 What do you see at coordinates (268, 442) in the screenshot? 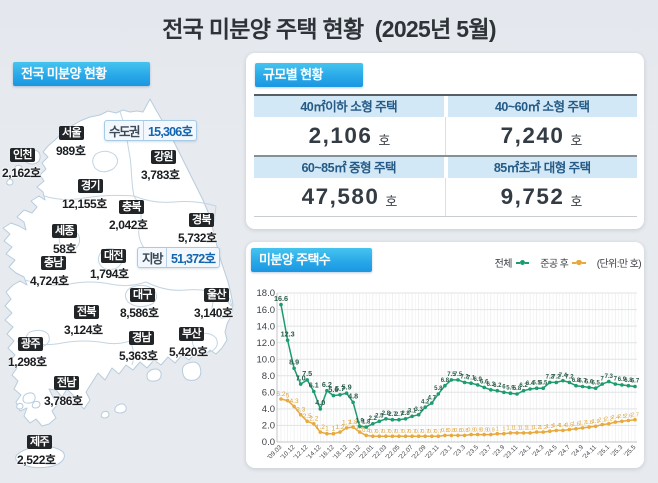
I see `svg-text: 0.0` at bounding box center [268, 442].